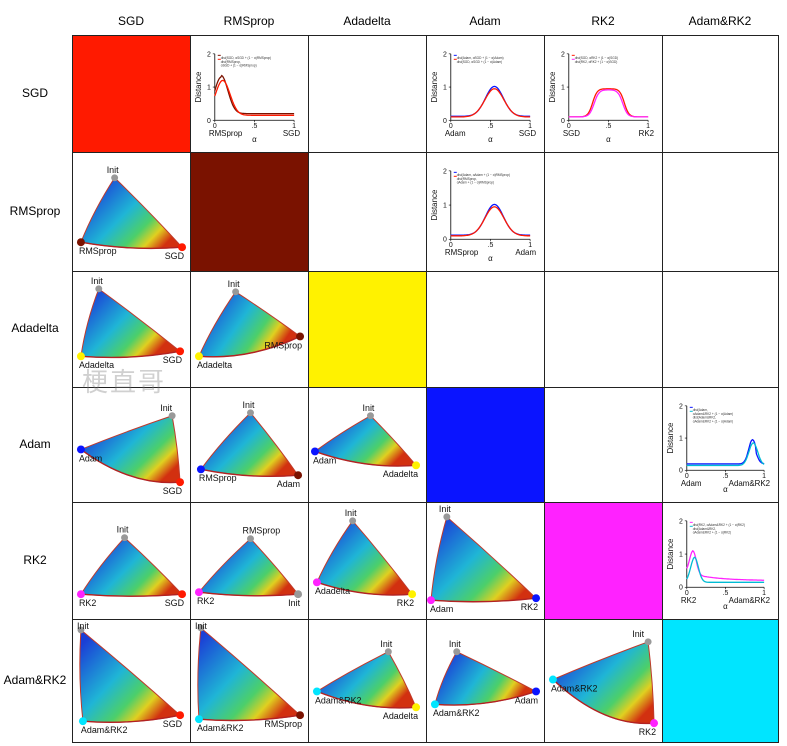 The image size is (787, 746). What do you see at coordinates (98, 251) in the screenshot?
I see `vertex-label-left: RMSprop` at bounding box center [98, 251].